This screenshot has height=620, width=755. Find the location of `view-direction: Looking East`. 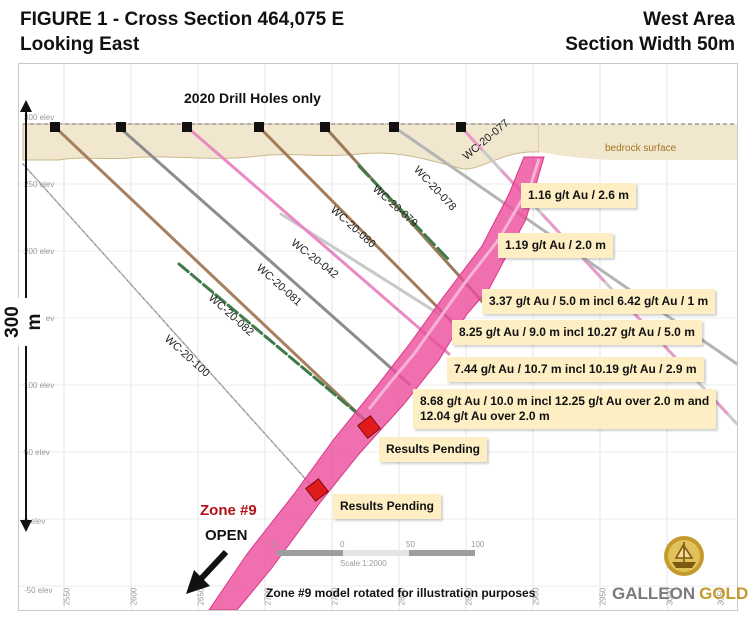

view-direction: Looking East is located at coordinates (80, 44).